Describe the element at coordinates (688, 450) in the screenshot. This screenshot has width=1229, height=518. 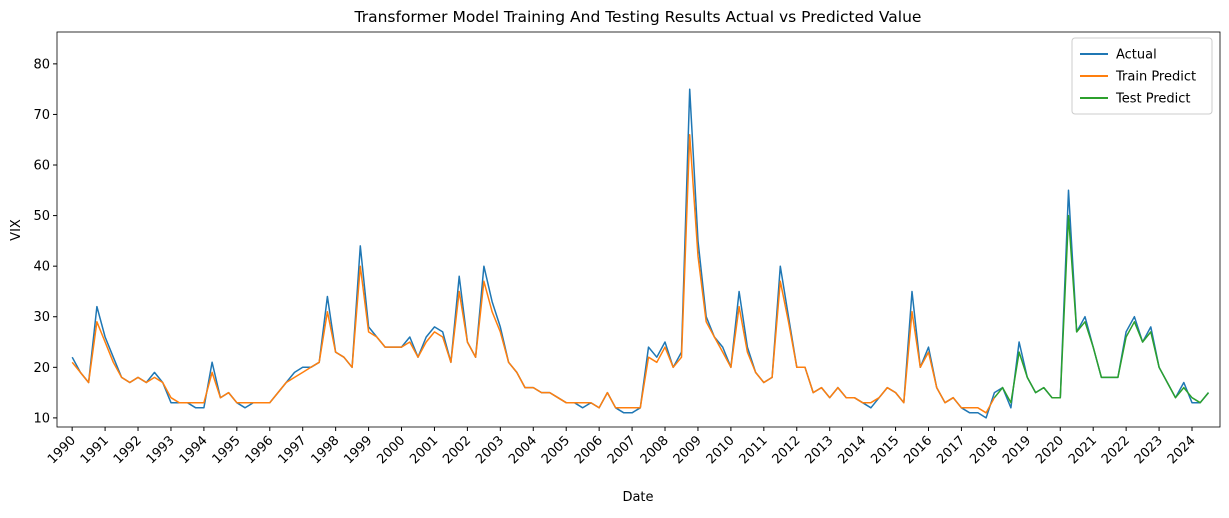
I see `x-tick-label: 2009` at that location.